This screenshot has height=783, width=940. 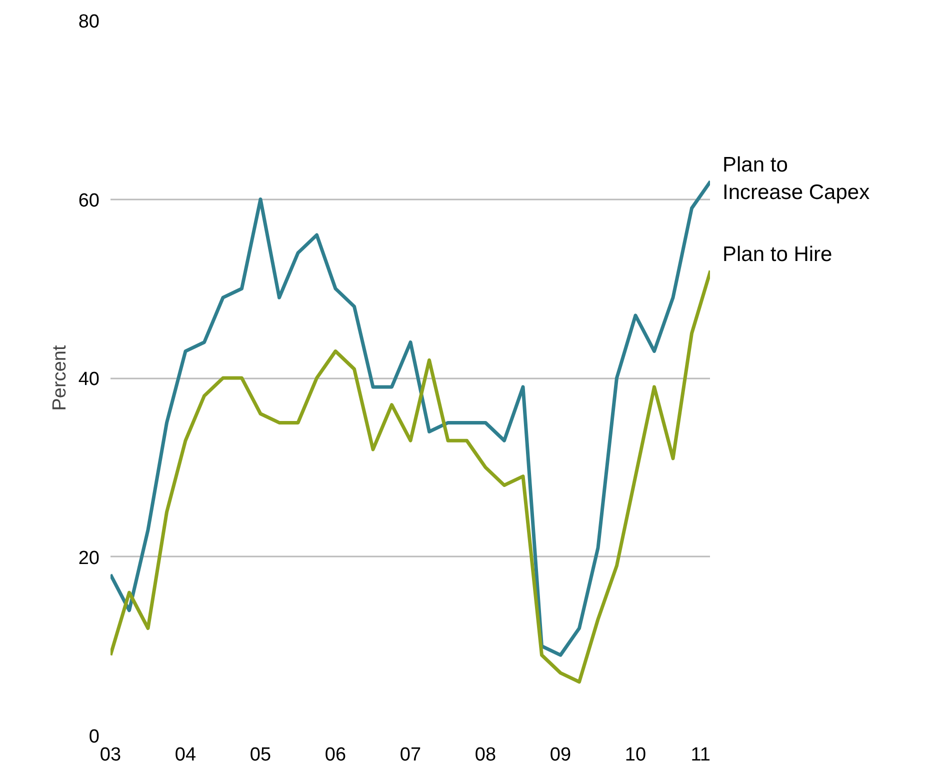 What do you see at coordinates (561, 755) in the screenshot?
I see `x-tick-label: 09` at bounding box center [561, 755].